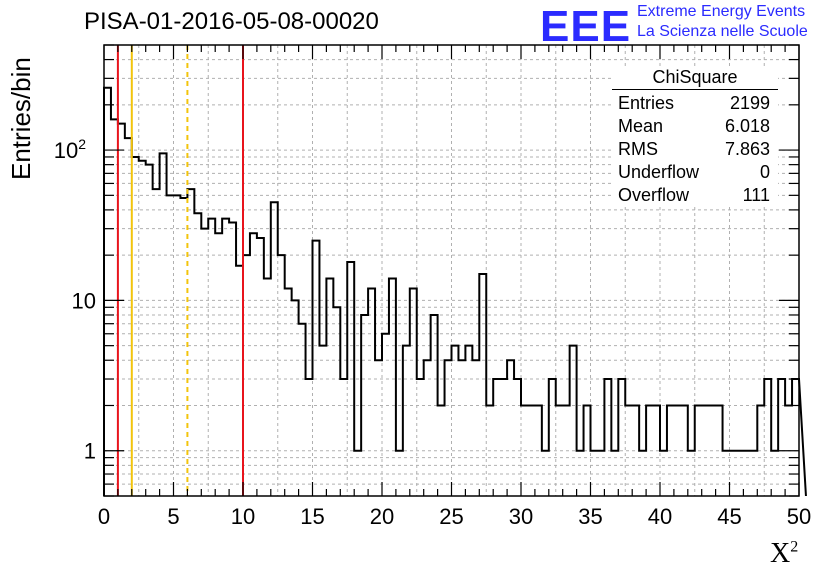  What do you see at coordinates (799, 516) in the screenshot?
I see `x-tick-label: 50` at bounding box center [799, 516].